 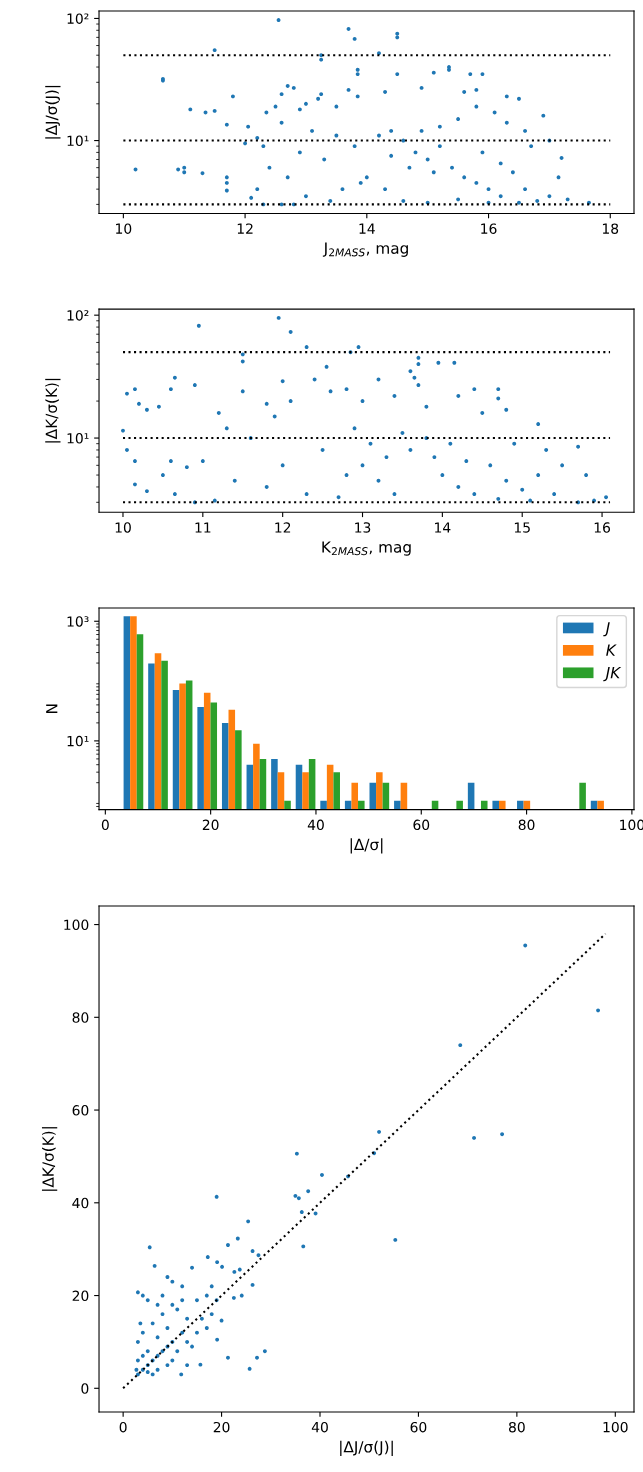 I want to click on legend-label: K, so click(x=611, y=650).